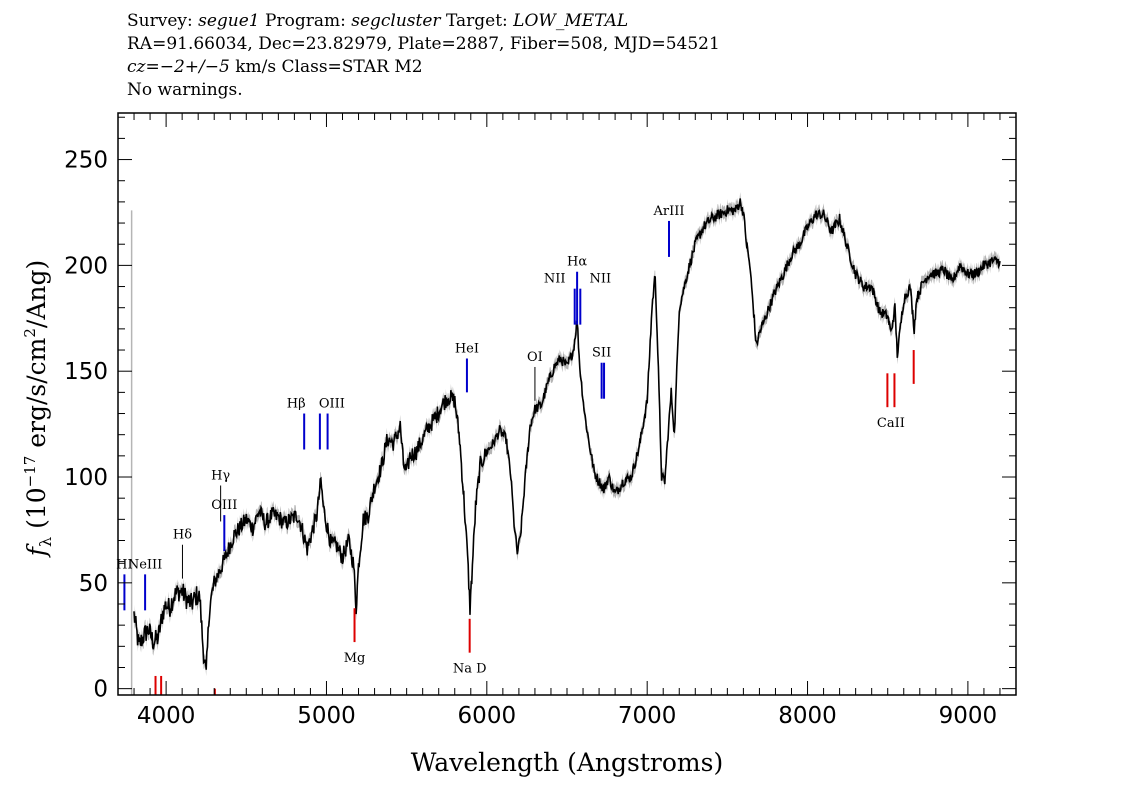 The height and width of the screenshot is (810, 1134). What do you see at coordinates (187, 67) in the screenshot?
I see `cz-value: =−2+/−5` at bounding box center [187, 67].